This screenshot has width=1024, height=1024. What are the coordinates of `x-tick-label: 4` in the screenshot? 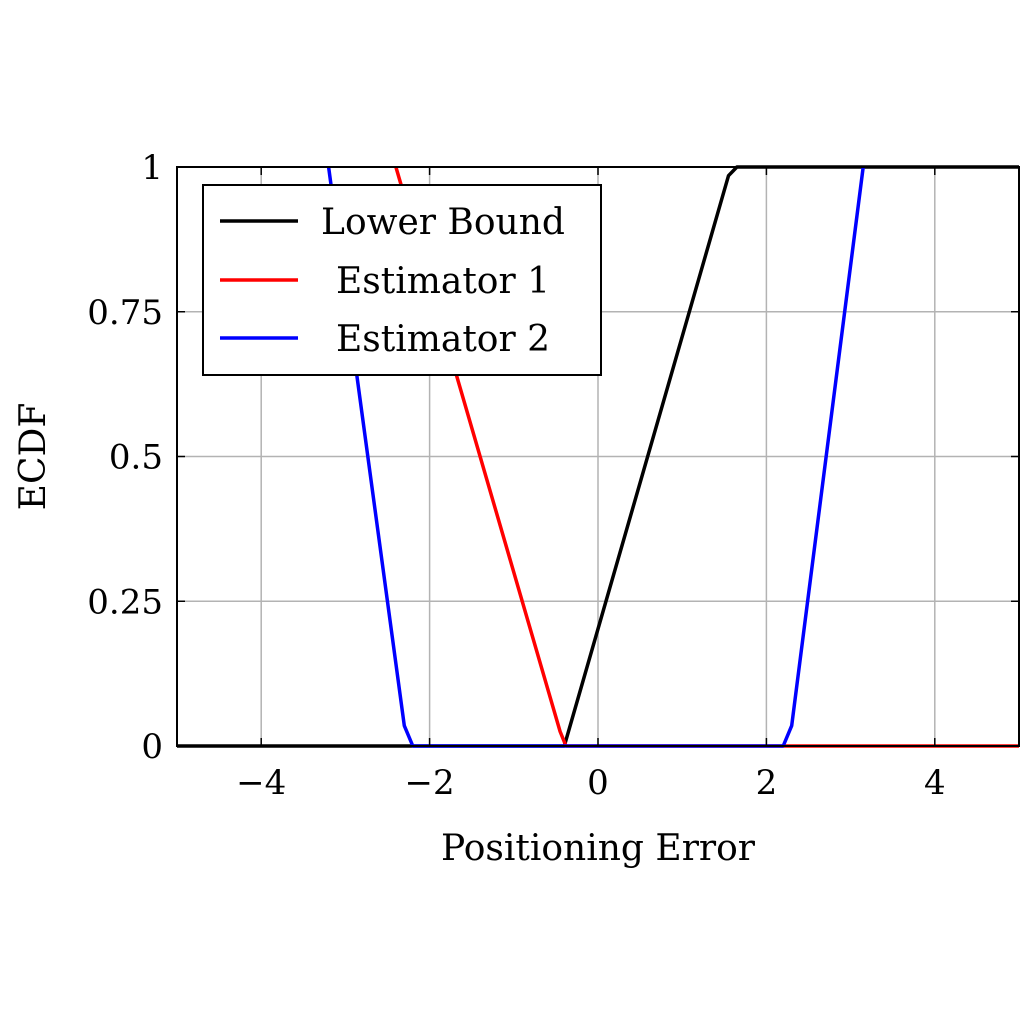 It's located at (935, 783).